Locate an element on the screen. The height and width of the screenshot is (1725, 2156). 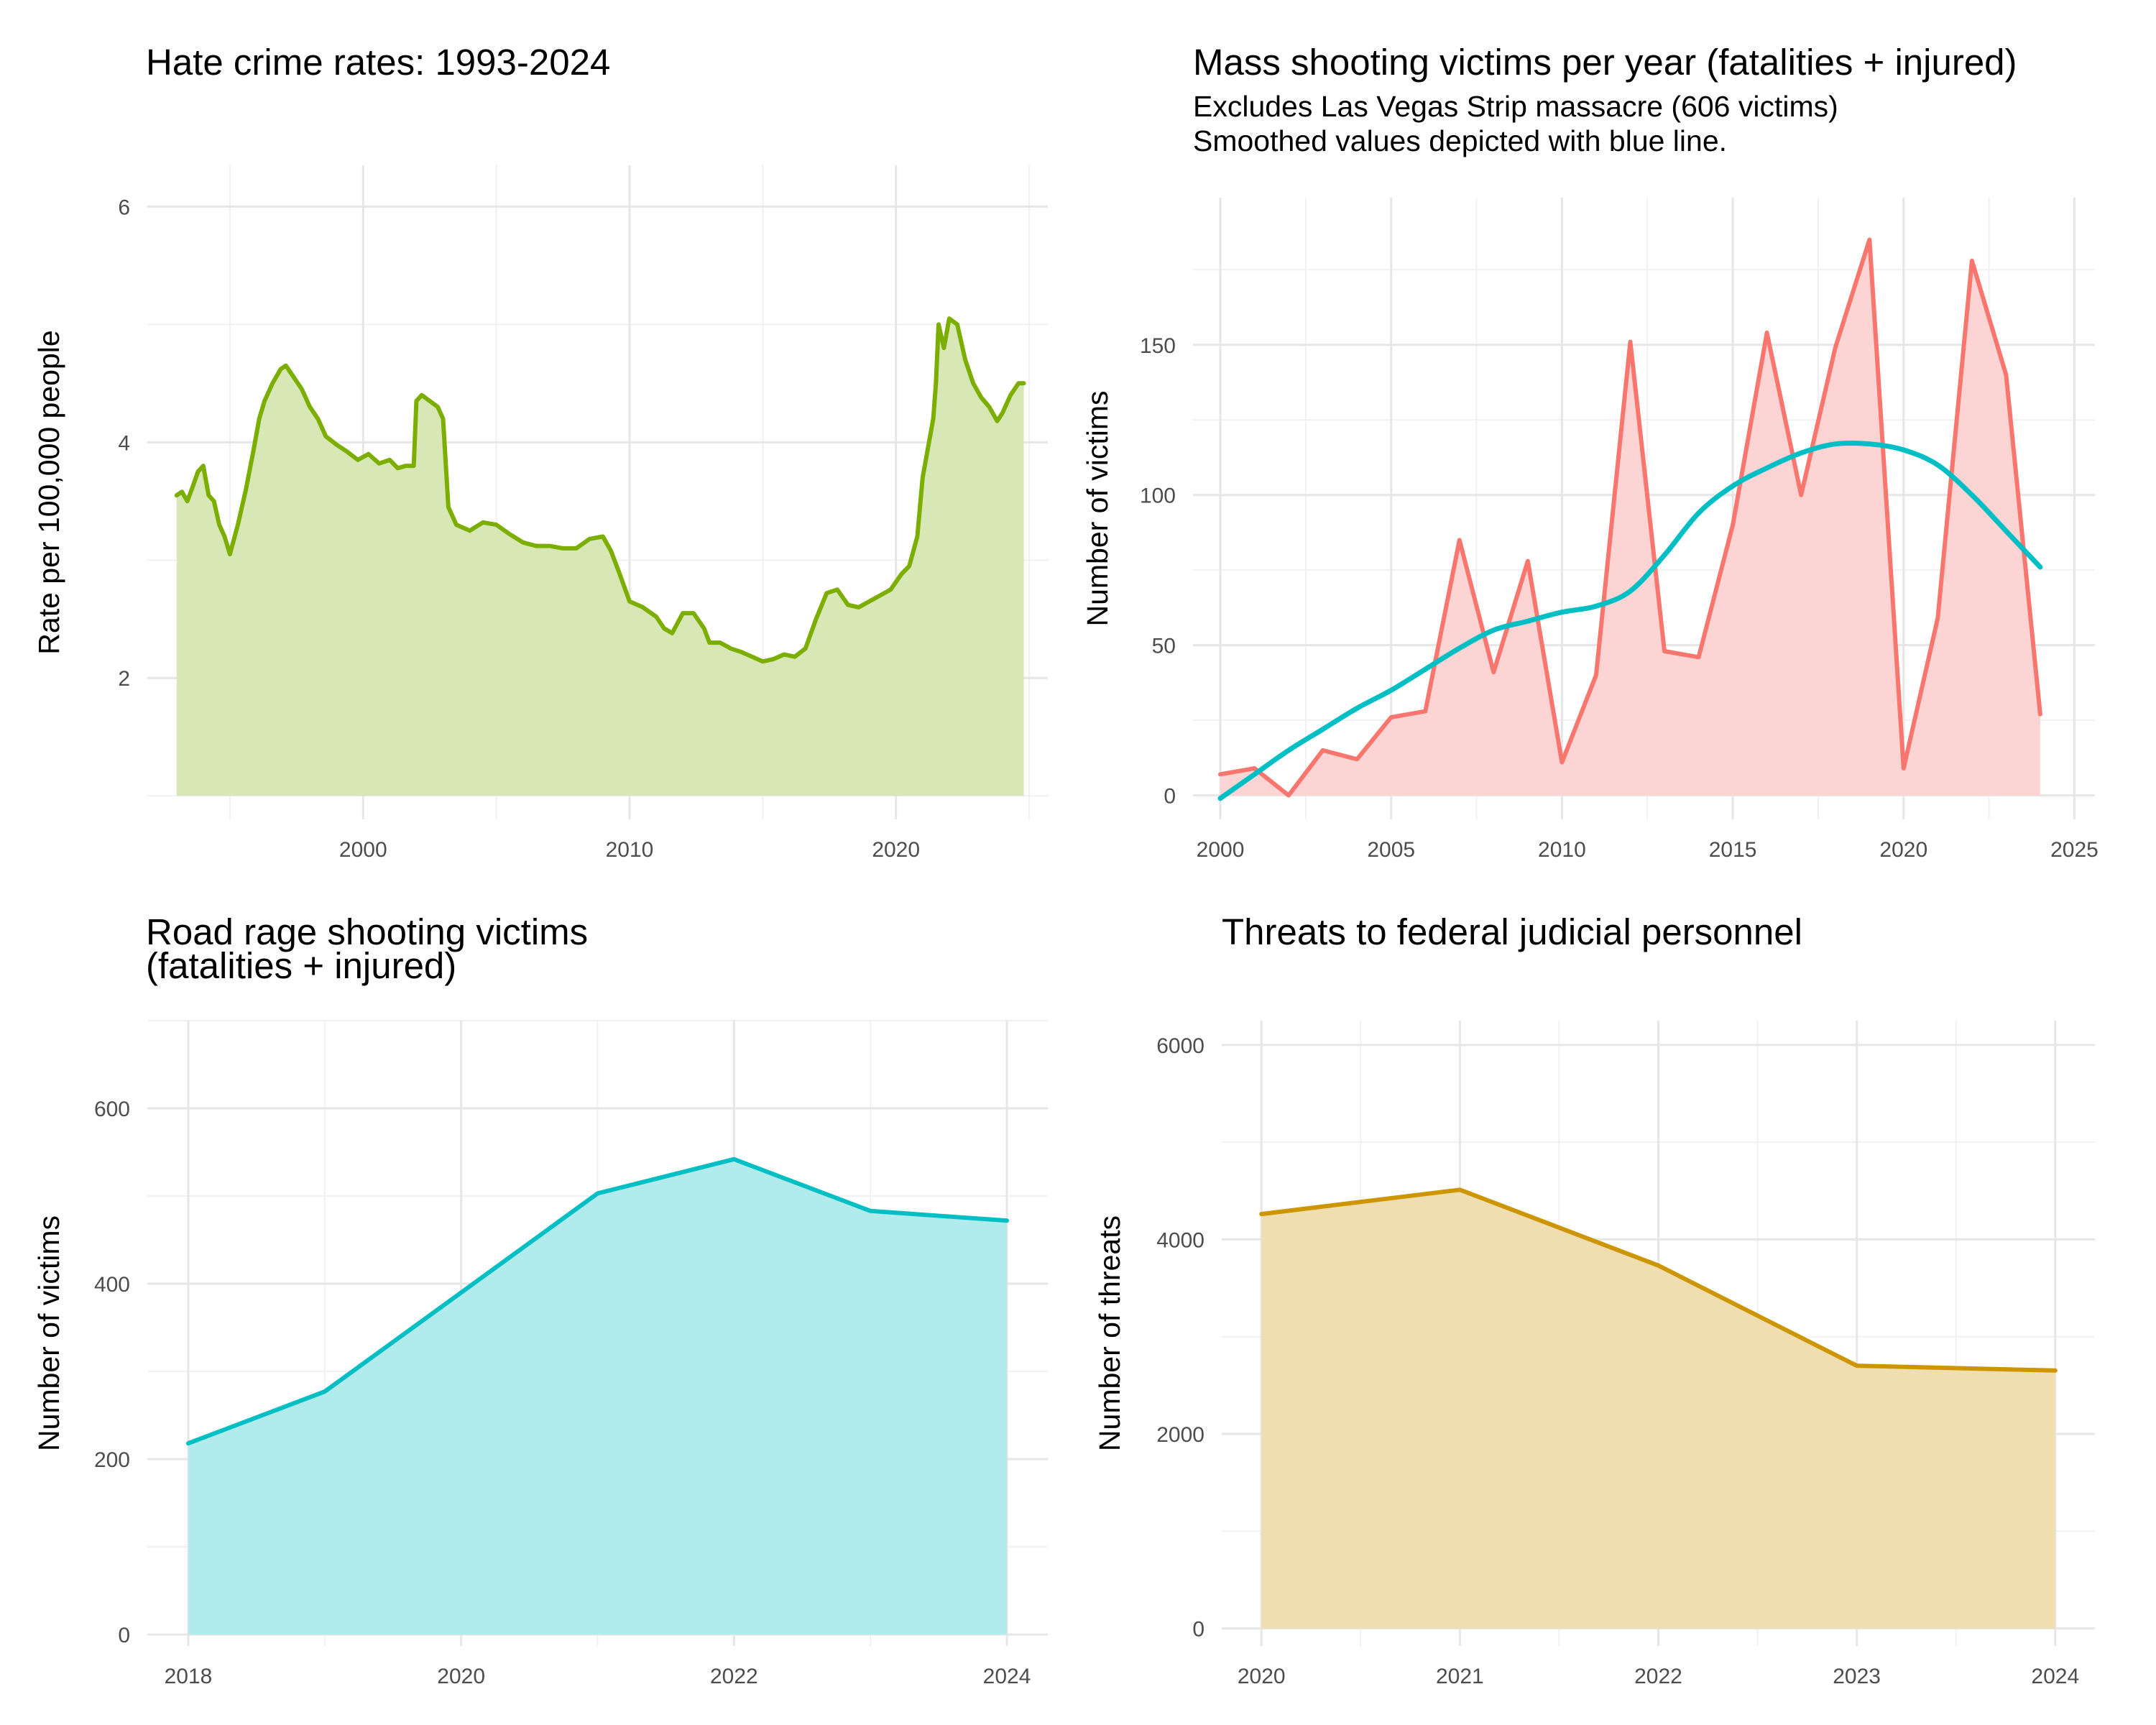
y-tick-label: 2000 is located at coordinates (1180, 1435).